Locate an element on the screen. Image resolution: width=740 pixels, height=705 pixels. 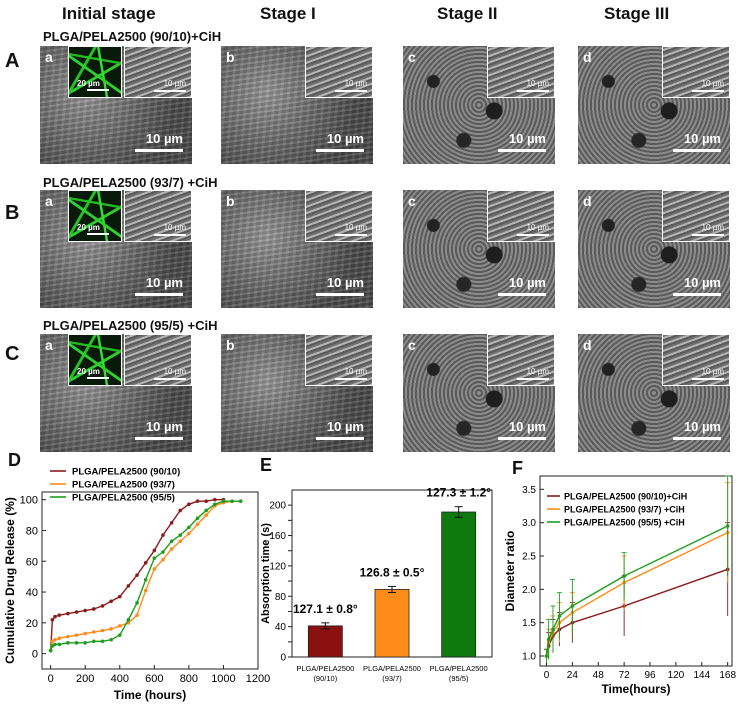
y-axis-label: Diameter ratio is located at coordinates (510, 571).